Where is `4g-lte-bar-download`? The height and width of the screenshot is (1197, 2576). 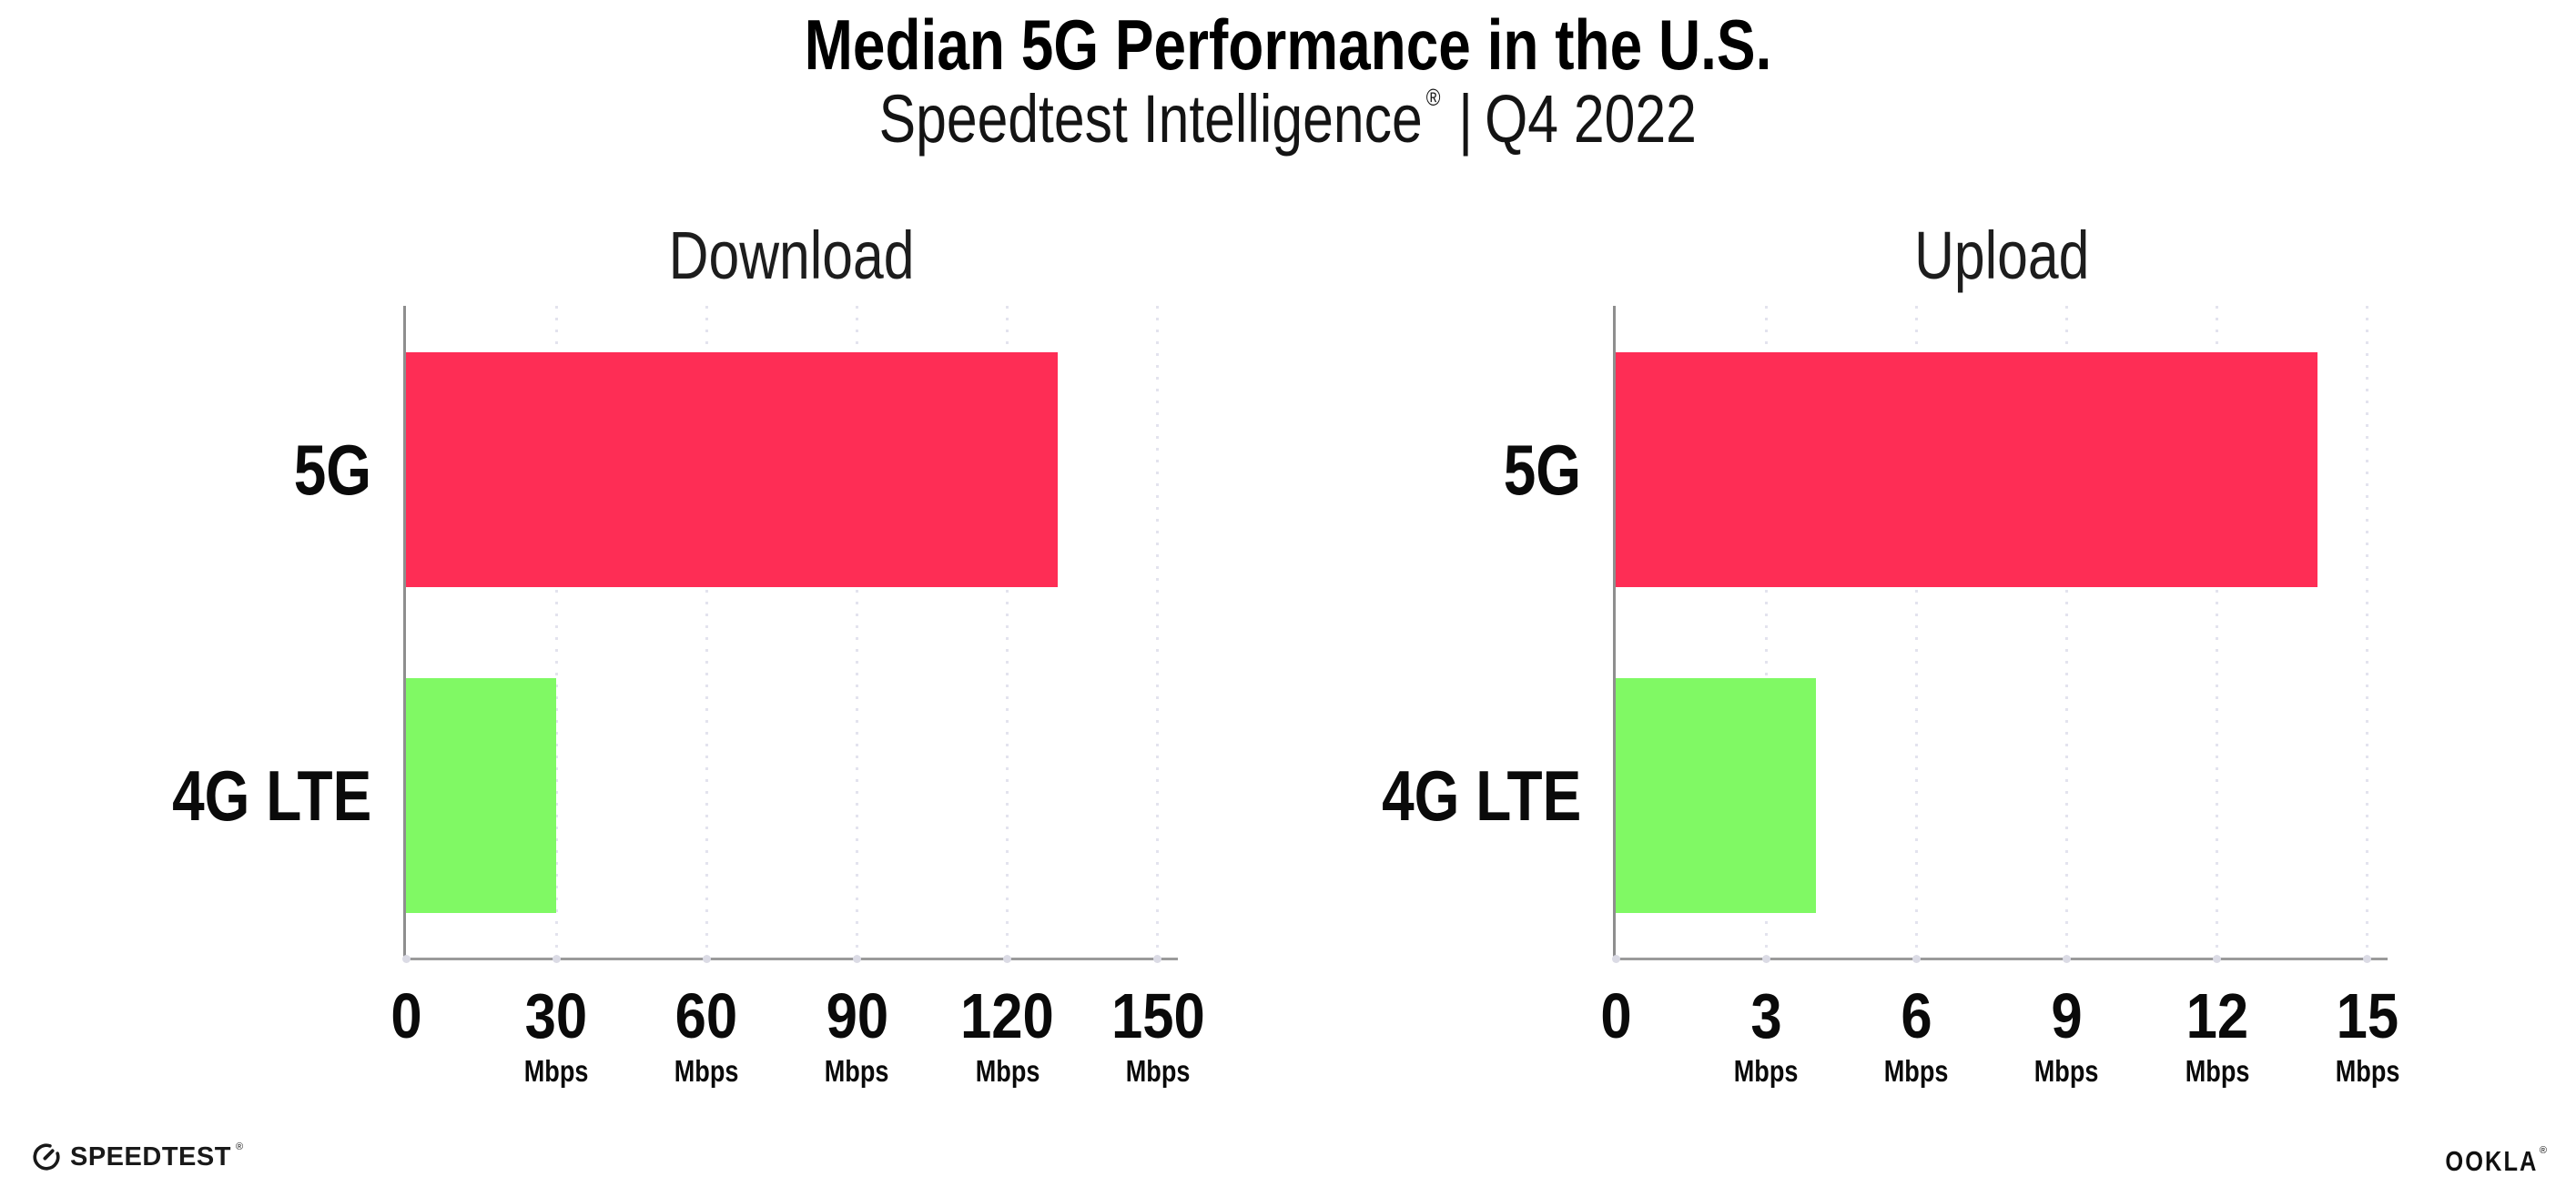
4g-lte-bar-download is located at coordinates (481, 796).